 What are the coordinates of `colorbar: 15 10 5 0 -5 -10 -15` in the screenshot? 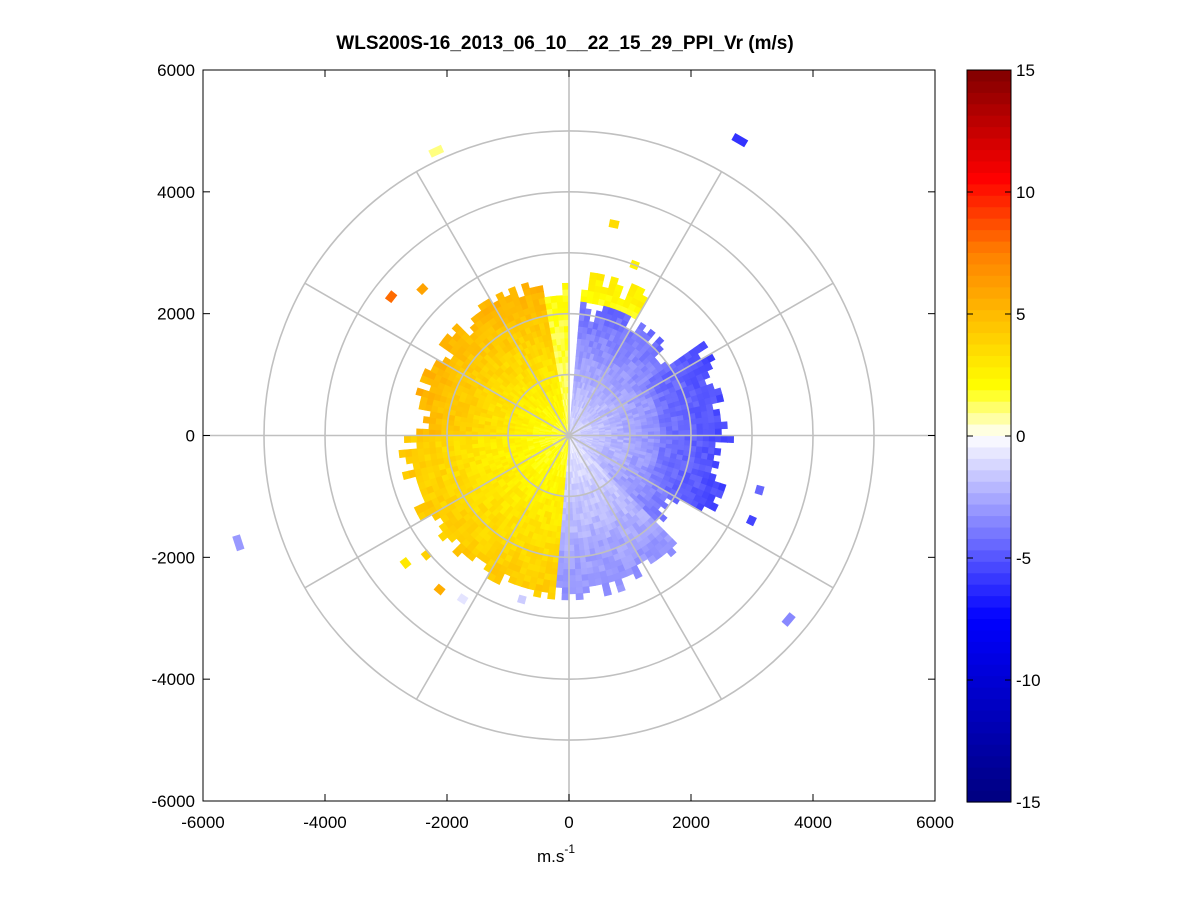 It's located at (1003, 436).